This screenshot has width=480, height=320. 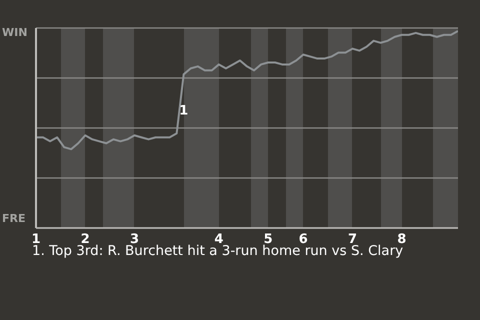 What do you see at coordinates (15, 32) in the screenshot?
I see `text: WIN` at bounding box center [15, 32].